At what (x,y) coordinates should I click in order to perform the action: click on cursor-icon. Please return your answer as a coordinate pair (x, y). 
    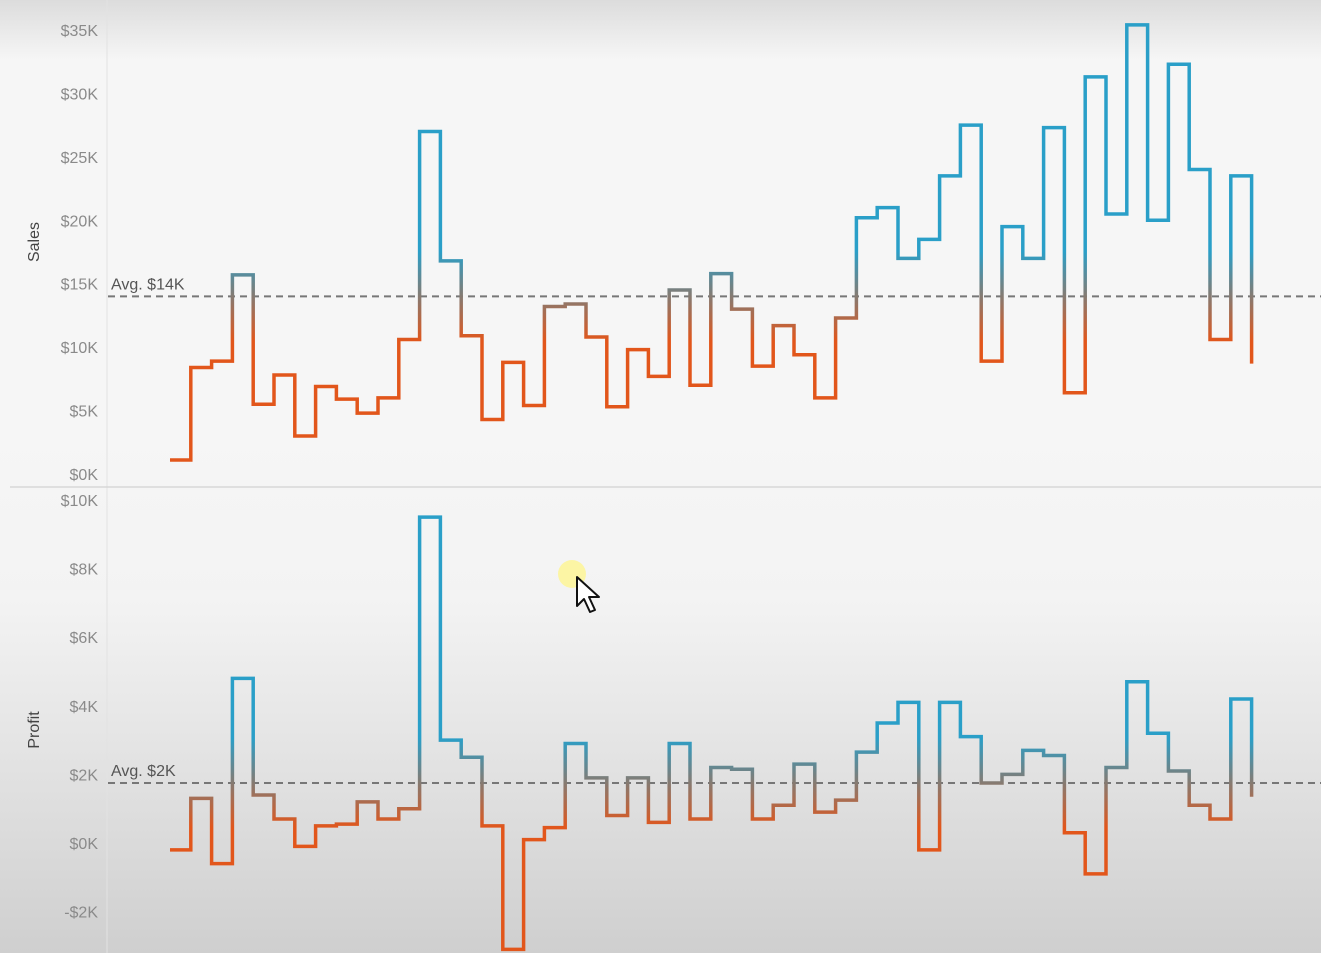
    Looking at the image, I should click on (579, 586).